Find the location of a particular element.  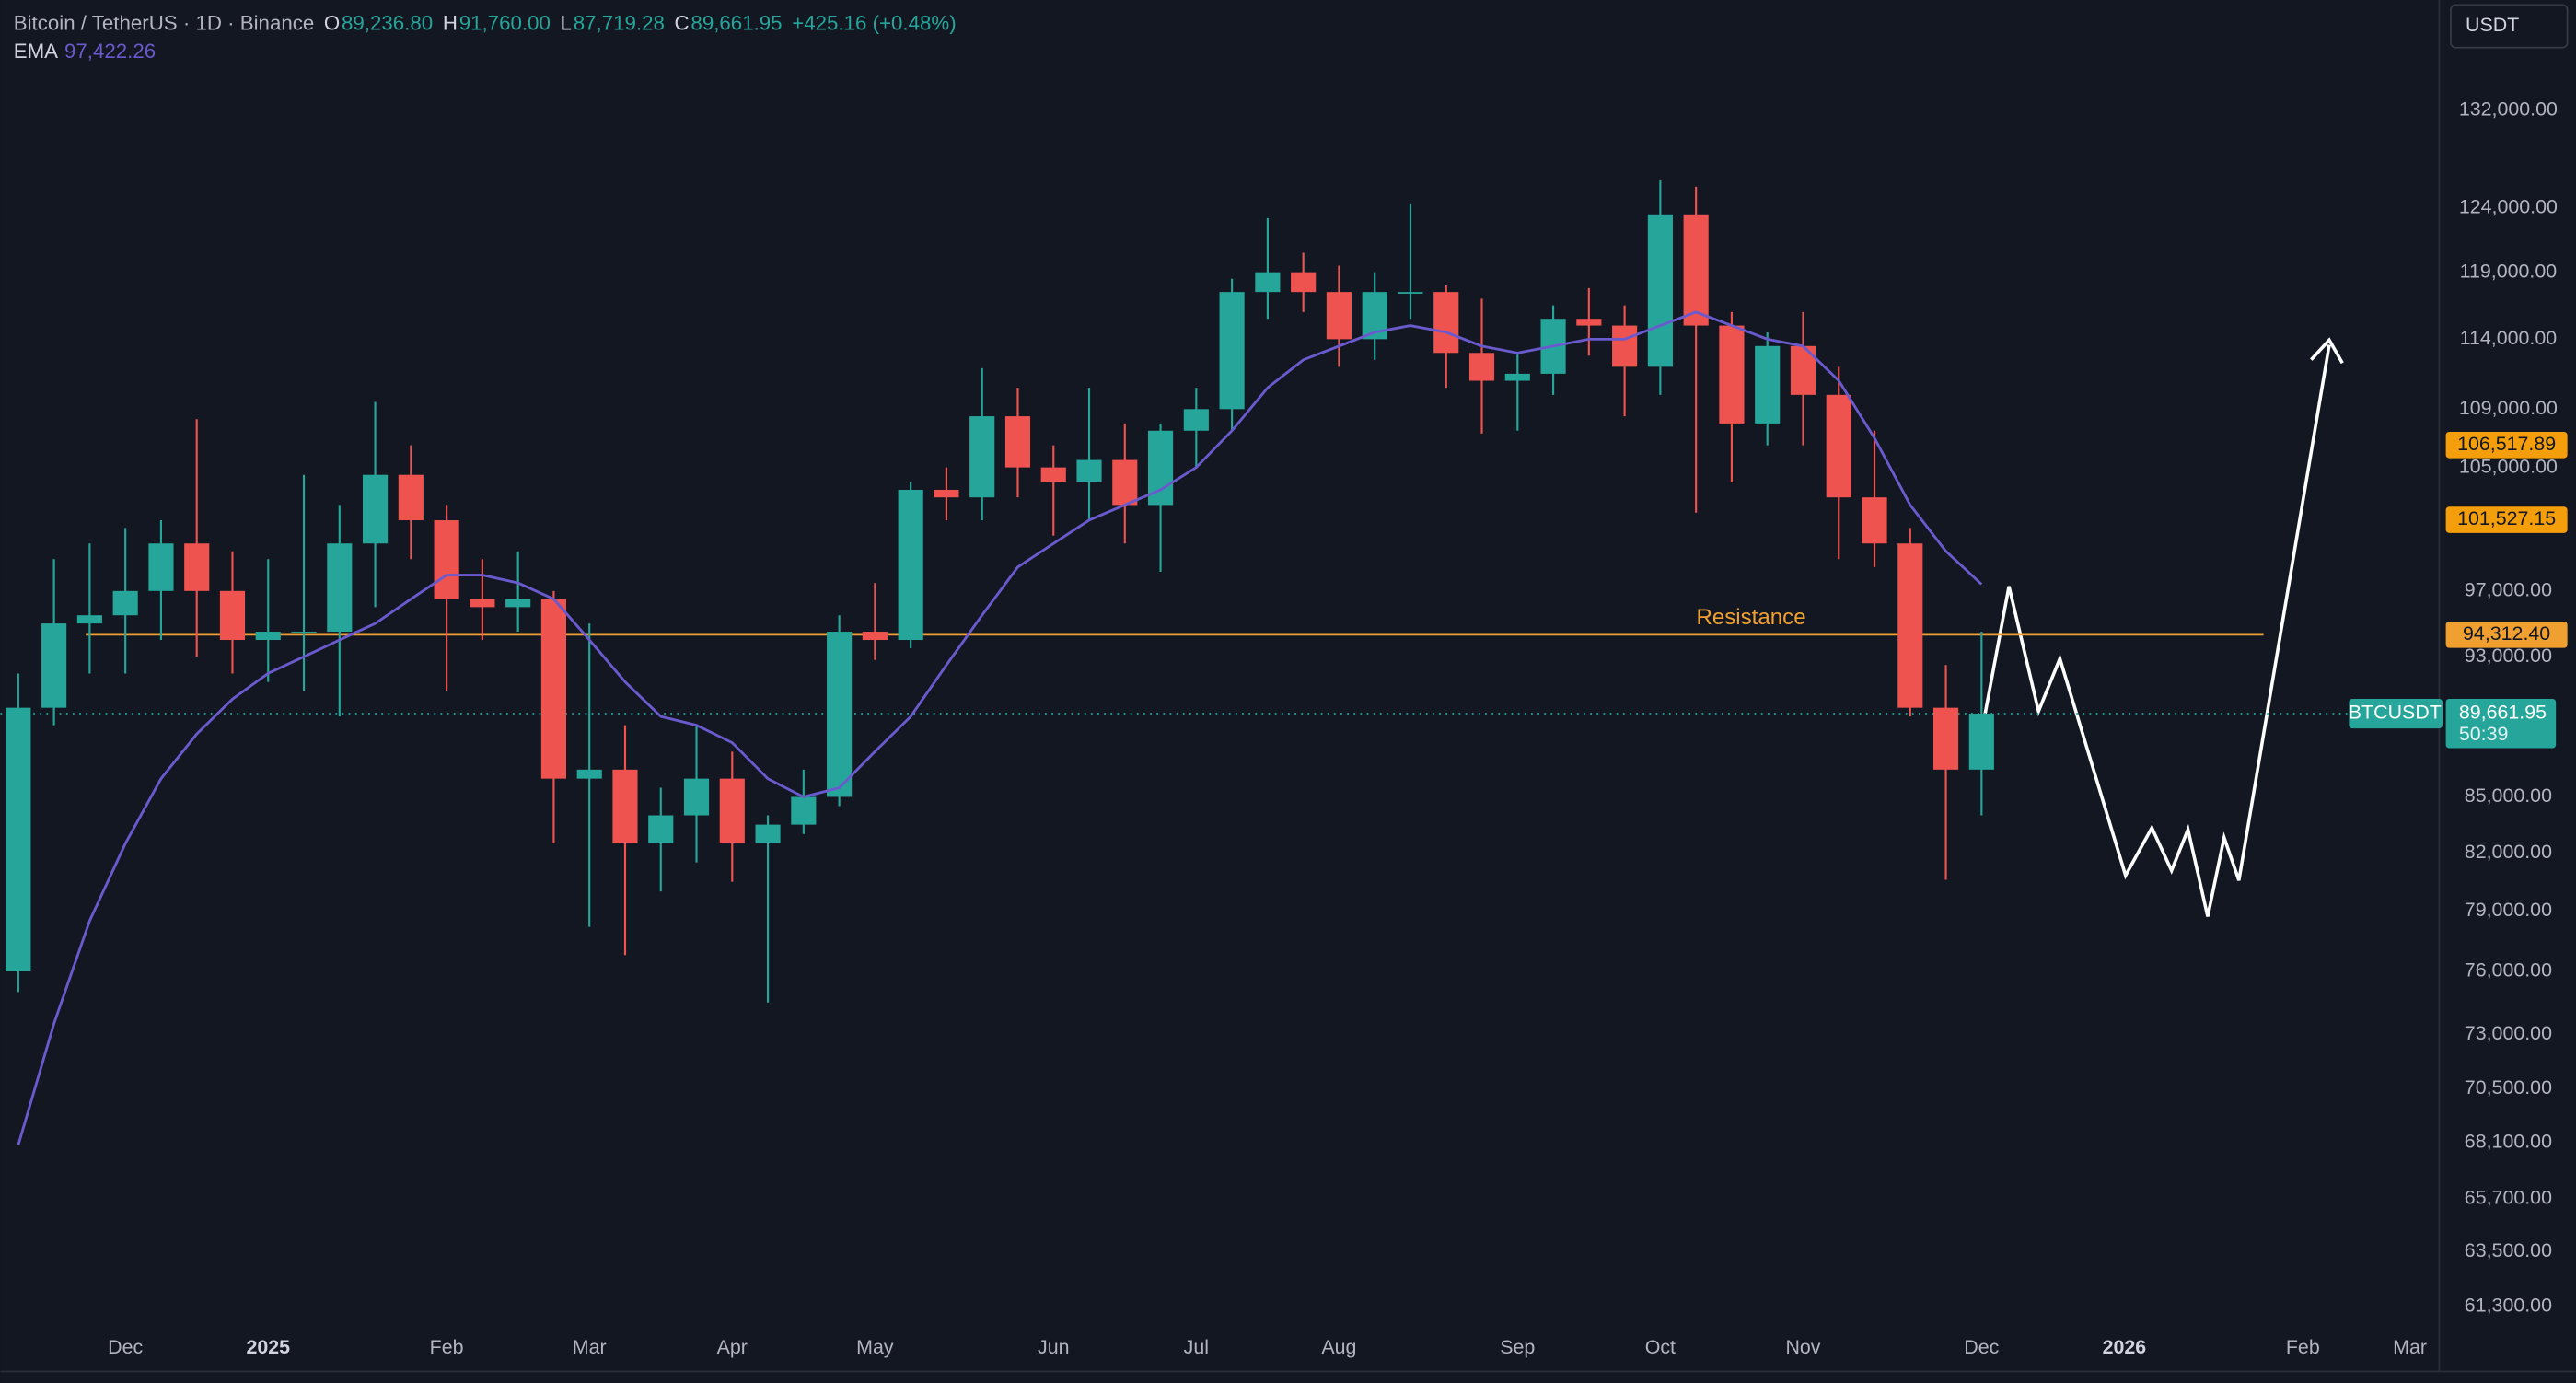

projection-path is located at coordinates (2156, 630).